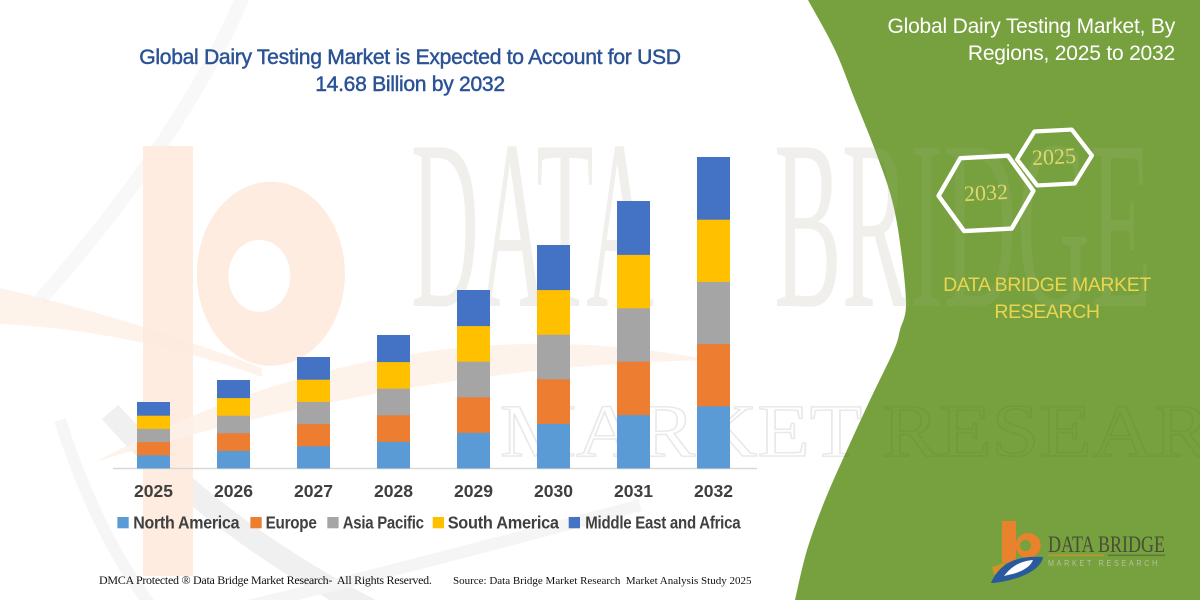 The width and height of the screenshot is (1200, 600). I want to click on svg-text: DATA BRIDGE MARKET, so click(1047, 285).